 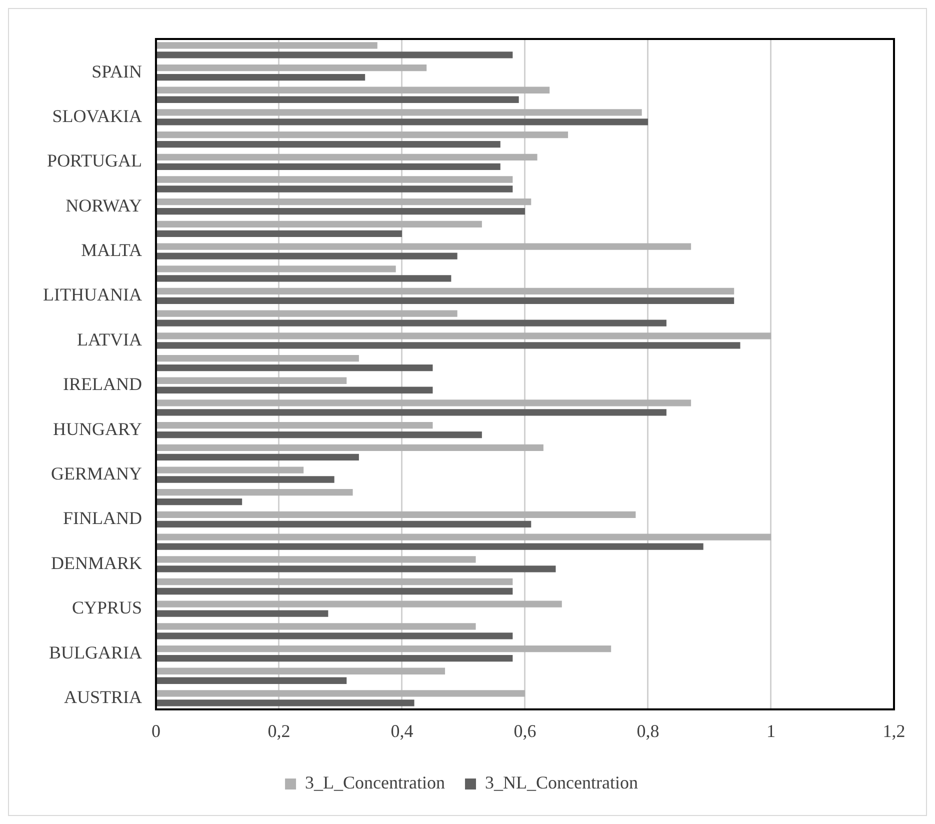 I want to click on y-tick-label: CYPRUS, so click(x=107, y=608).